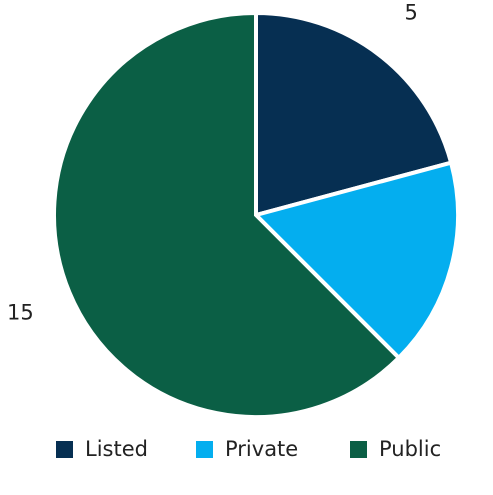 Image resolution: width=493 pixels, height=495 pixels. I want to click on legend-item-public: Public, so click(395, 449).